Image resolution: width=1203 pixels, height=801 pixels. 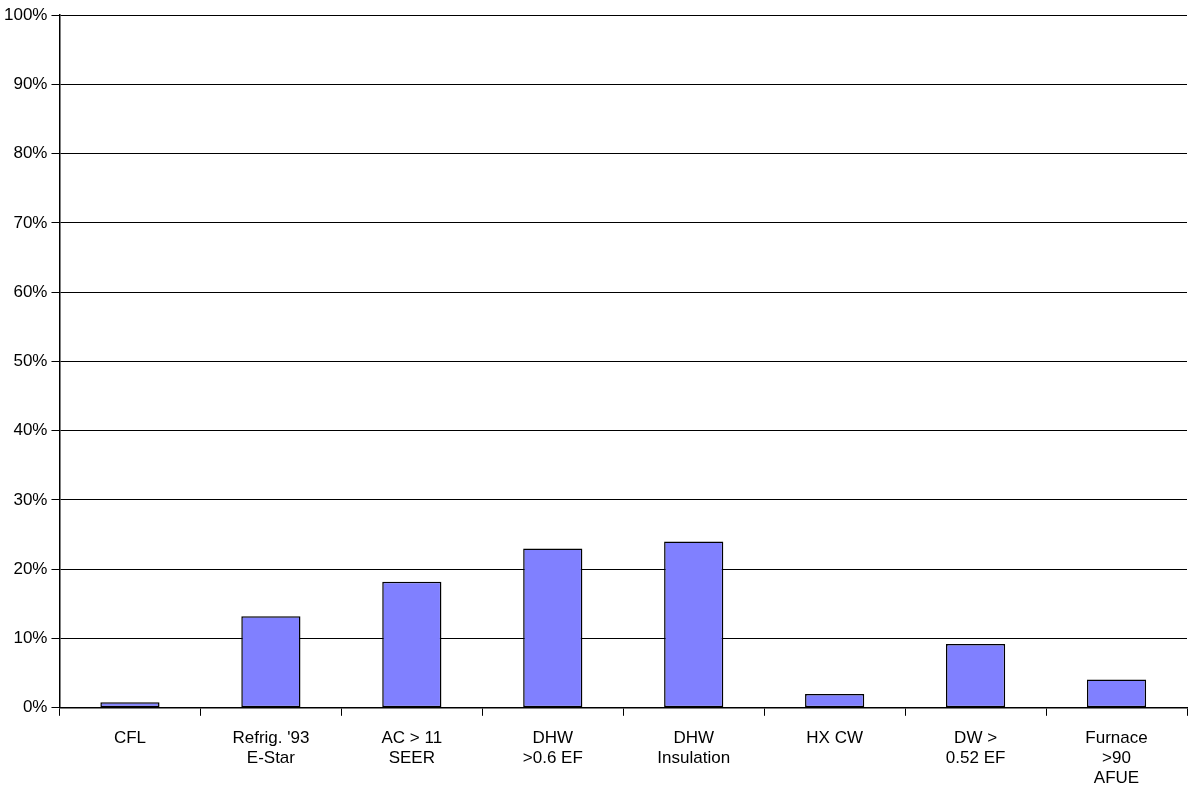 I want to click on x-tick-label: DHW Insulation, so click(x=694, y=747).